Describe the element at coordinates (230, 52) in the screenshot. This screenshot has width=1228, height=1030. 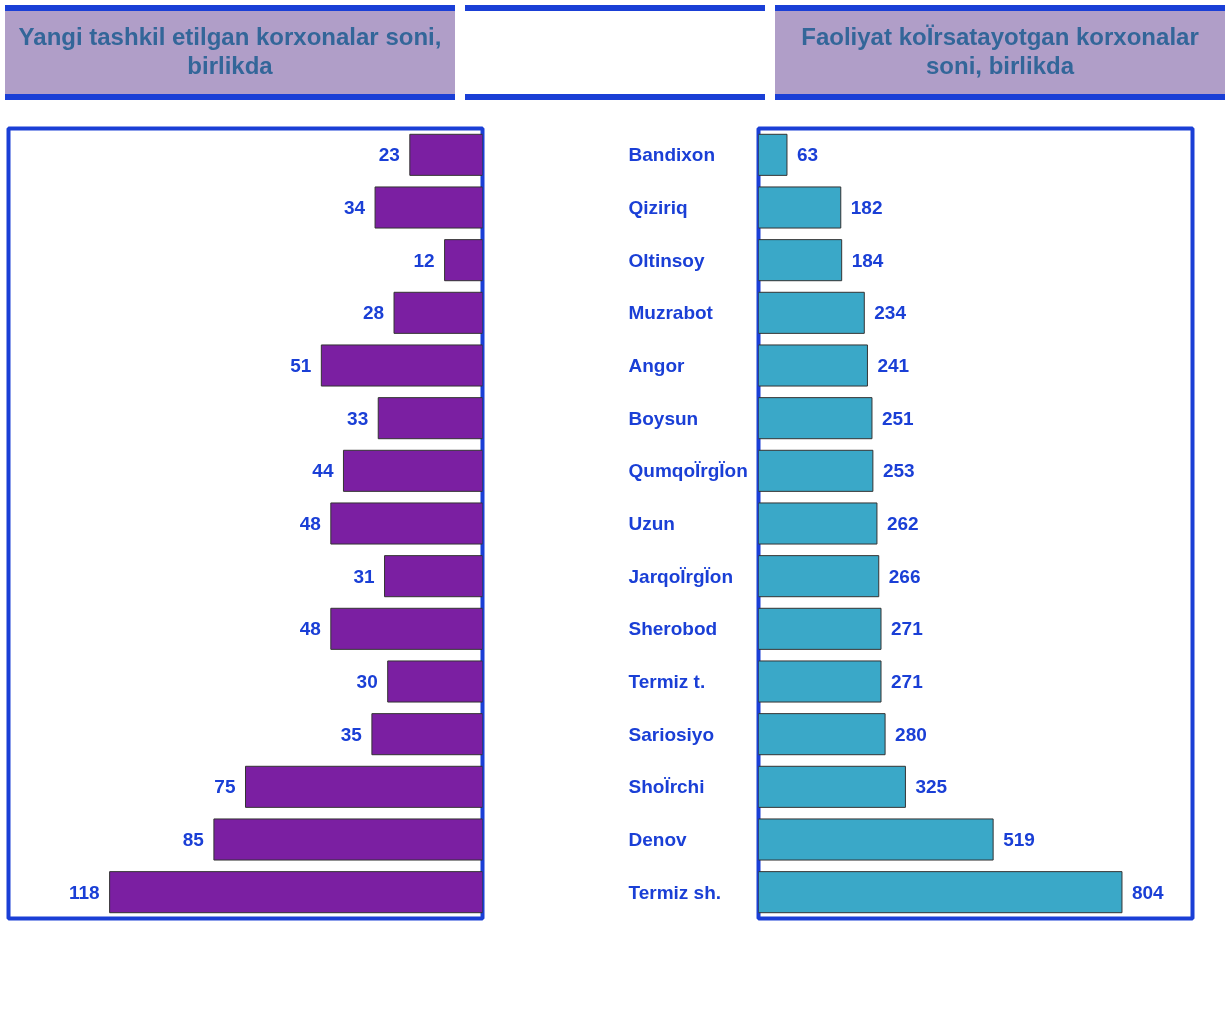
I see `chart-title: Yangi tashkil etilgan korxonalar soni, birlikda` at that location.